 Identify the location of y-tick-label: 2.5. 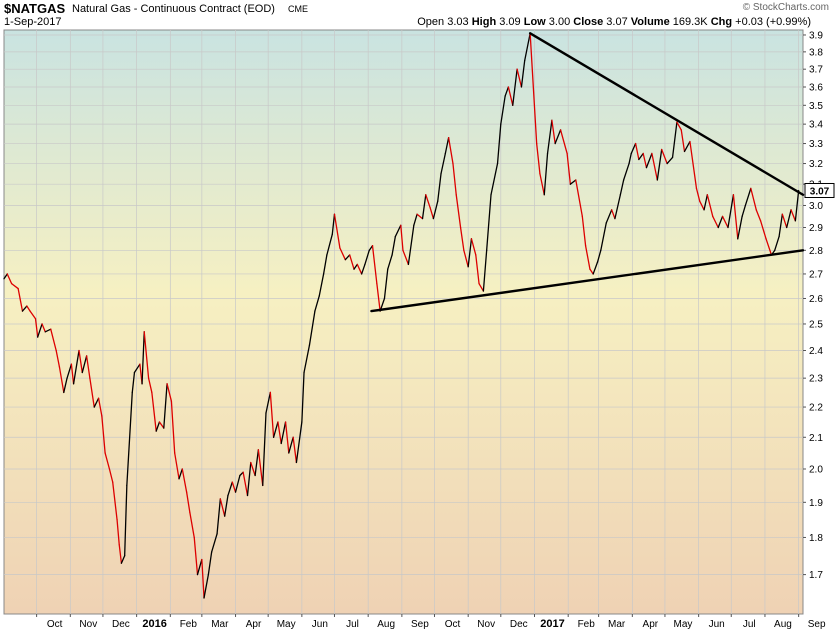
(816, 324).